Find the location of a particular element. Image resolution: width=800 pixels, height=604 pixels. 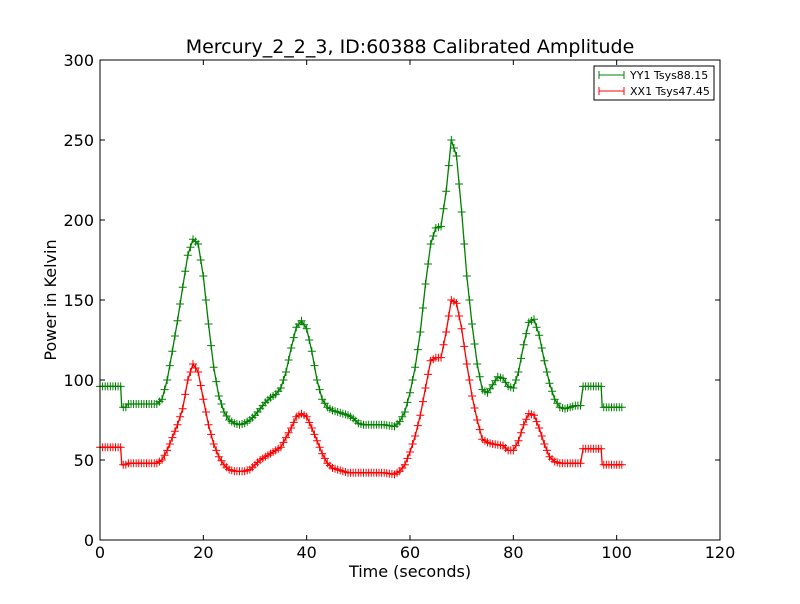

x-axis-label: Time (seconds) is located at coordinates (409, 571).